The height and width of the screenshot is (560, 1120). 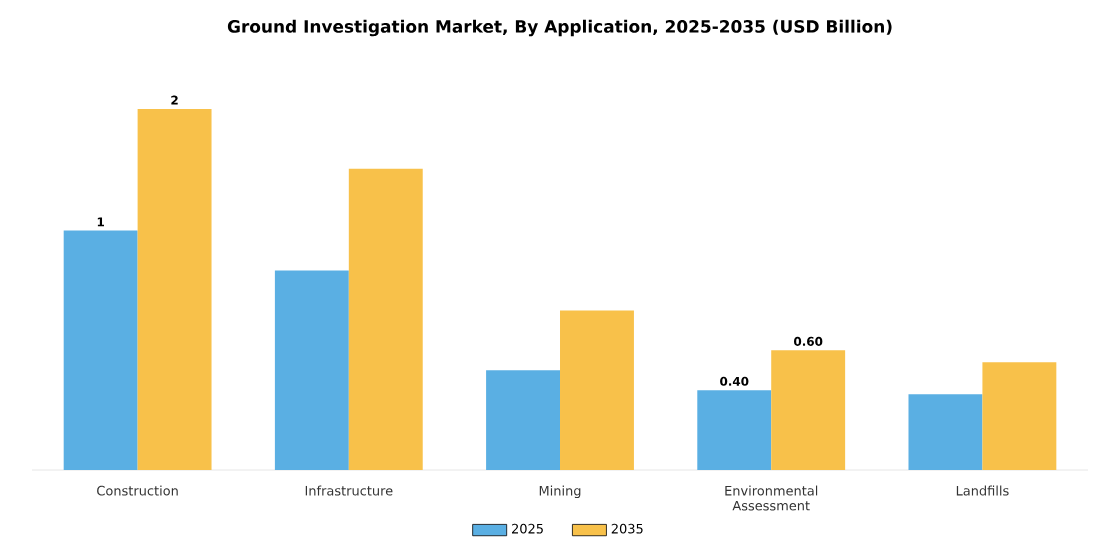 What do you see at coordinates (559, 28) in the screenshot?
I see `chart-title: Ground Investigation Market, By Application, 2025-2035 (USD Billion)` at bounding box center [559, 28].